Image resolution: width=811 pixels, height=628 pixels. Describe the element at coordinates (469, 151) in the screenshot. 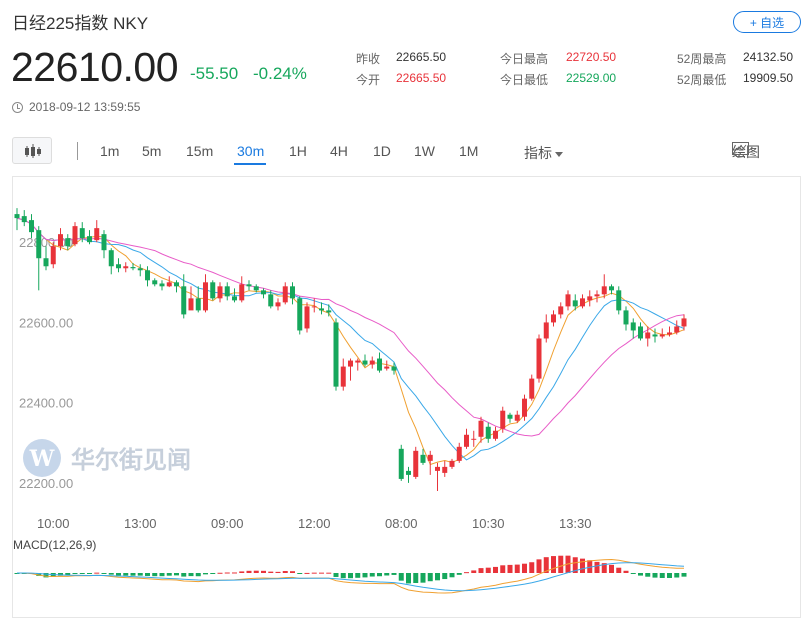

I see `period-tab-1m: 1M` at that location.